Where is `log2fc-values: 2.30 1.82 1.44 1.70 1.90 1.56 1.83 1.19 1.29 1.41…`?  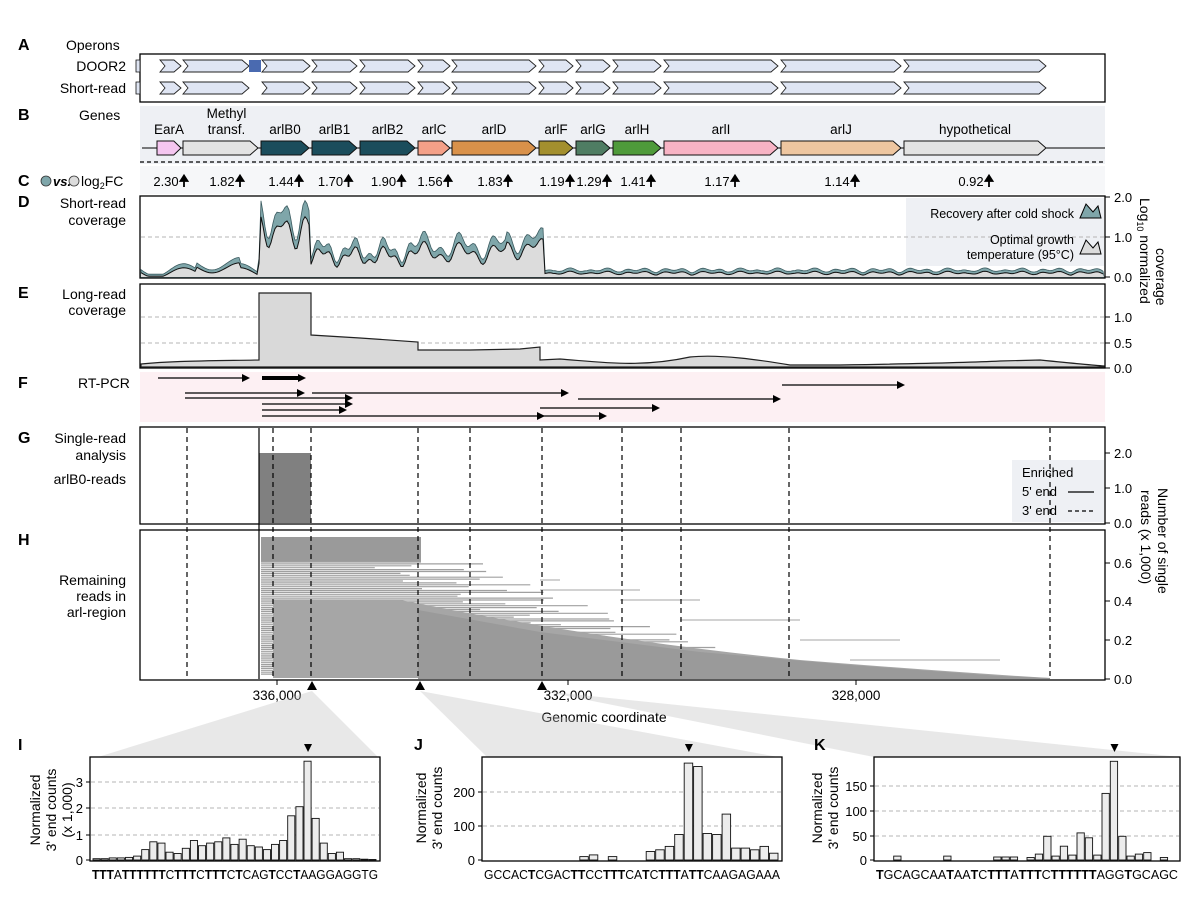 log2fc-values: 2.30 1.82 1.44 1.70 1.90 1.56 1.83 1.19 1.29 1.41… is located at coordinates (574, 181).